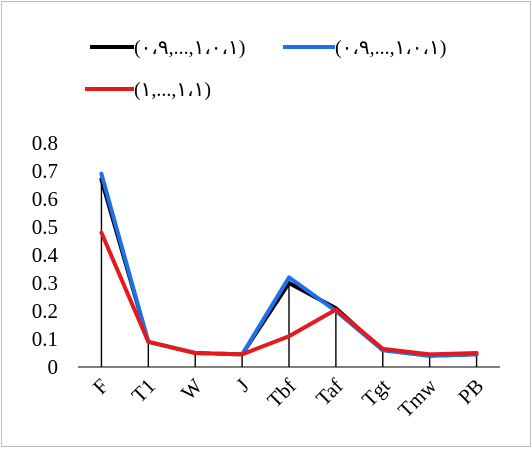 The image size is (532, 453). Describe the element at coordinates (53, 367) in the screenshot. I see `y-tick-label: 0` at that location.